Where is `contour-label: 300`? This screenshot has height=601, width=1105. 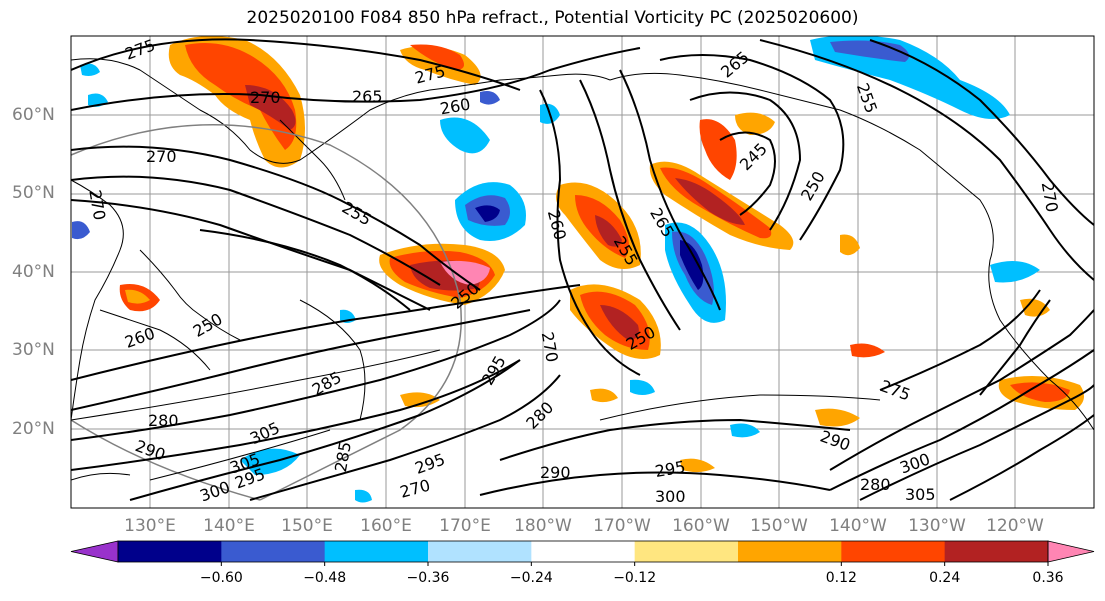 contour-label: 300 is located at coordinates (670, 496).